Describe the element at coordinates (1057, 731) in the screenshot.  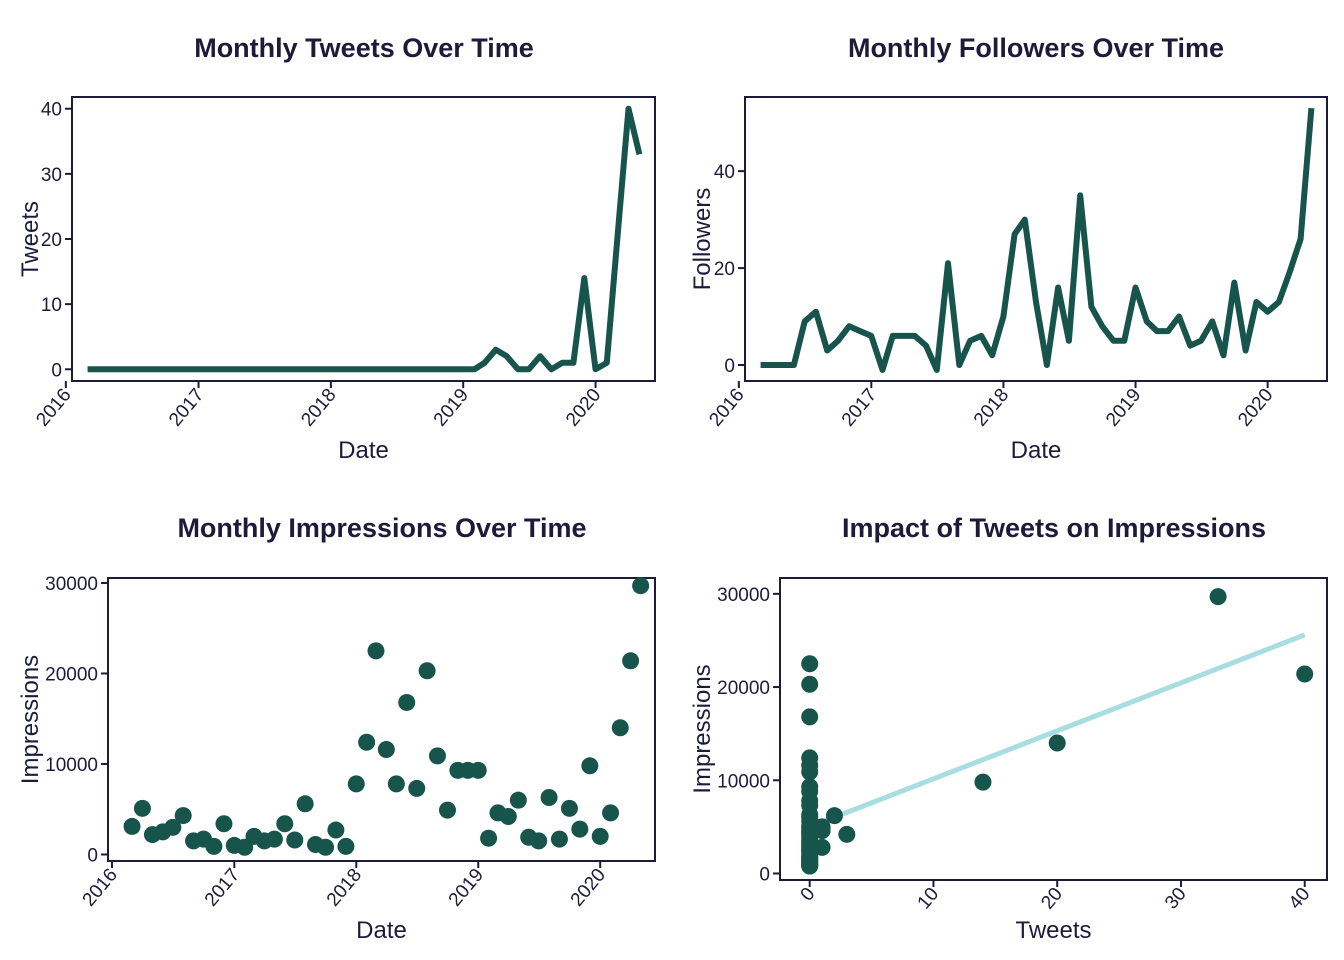
I see `trend-line` at that location.